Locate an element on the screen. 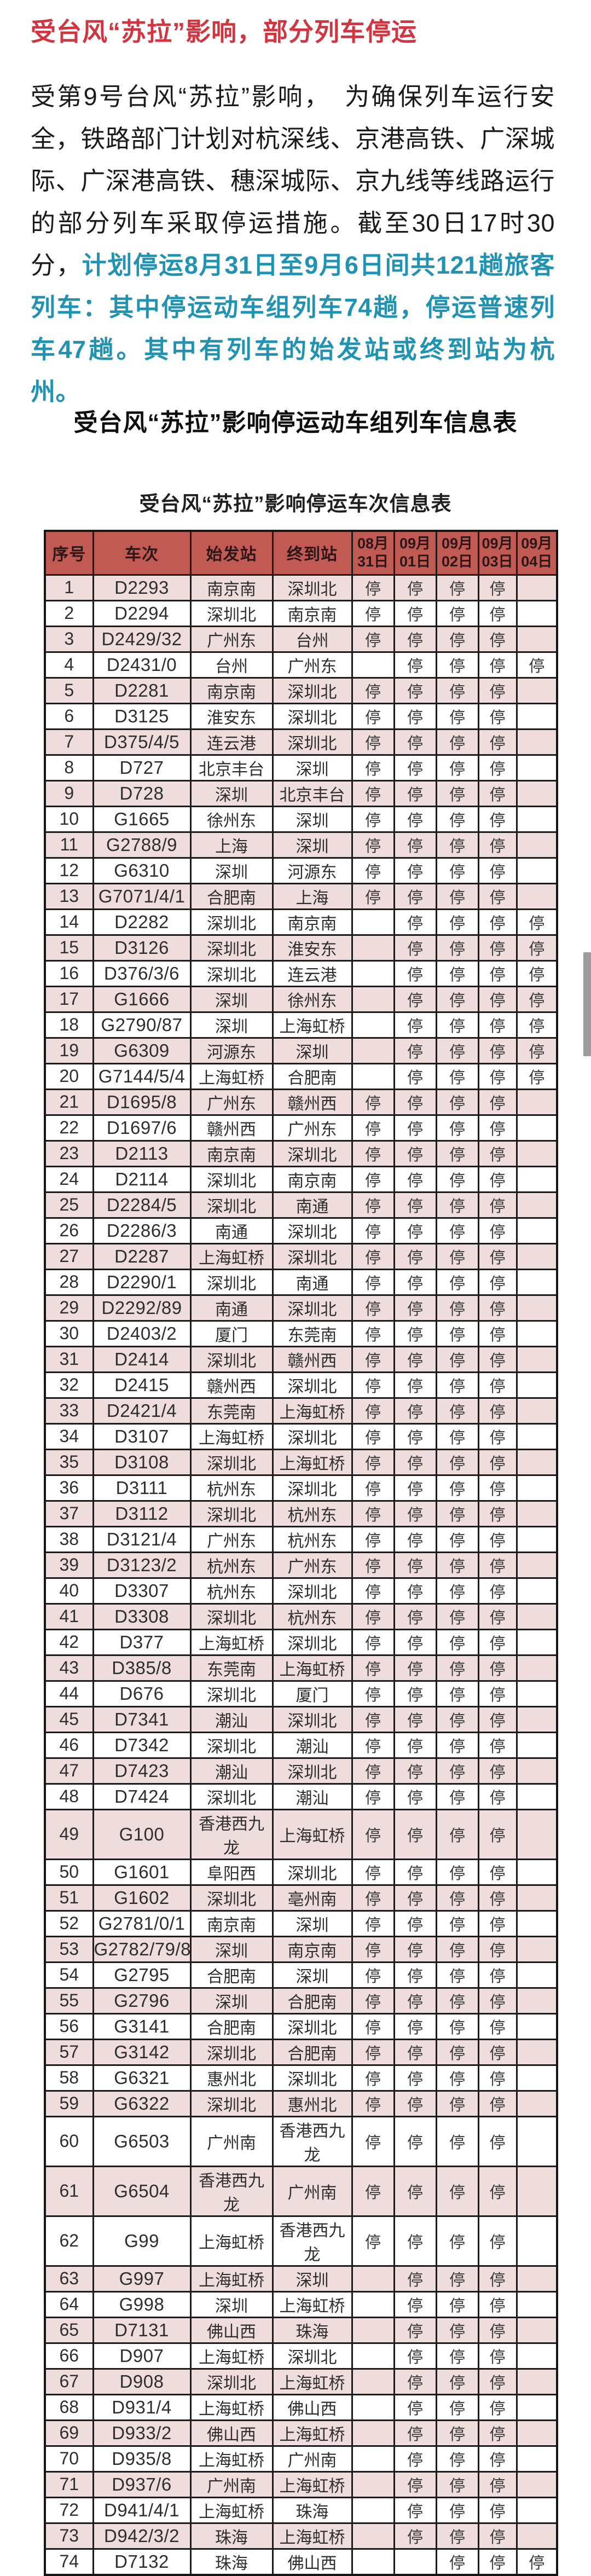  origin-station-cell: 阜阳西 is located at coordinates (232, 1872).